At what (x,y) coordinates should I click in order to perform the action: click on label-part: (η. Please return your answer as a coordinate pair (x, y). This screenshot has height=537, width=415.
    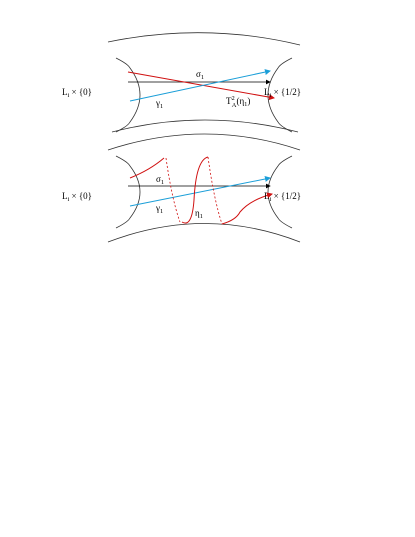
    Looking at the image, I should click on (240, 101).